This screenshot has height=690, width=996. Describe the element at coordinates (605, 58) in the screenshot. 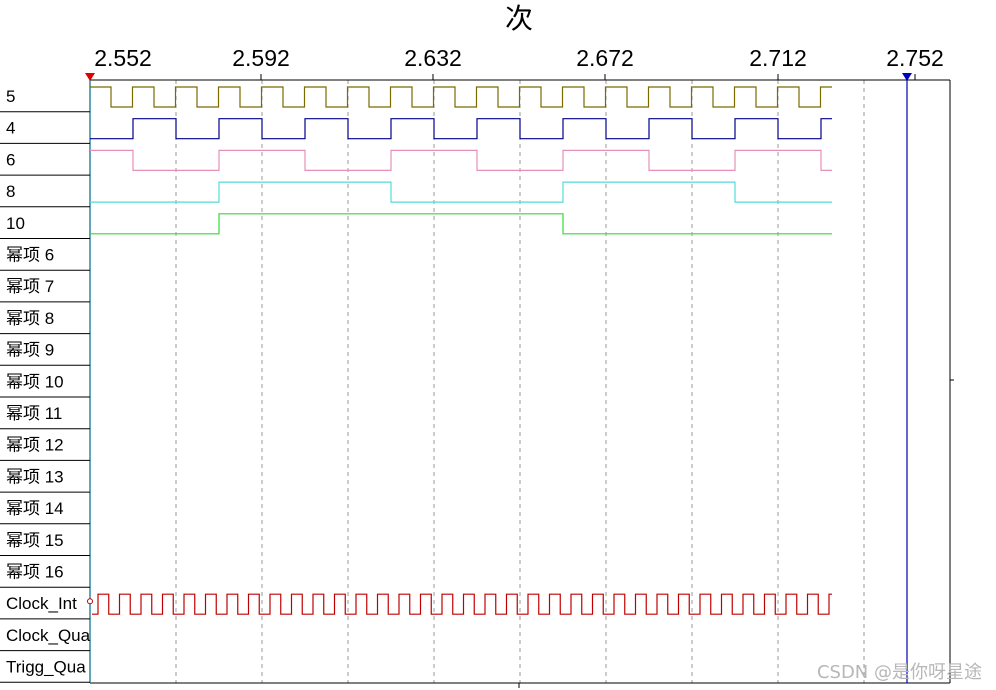

I see `time-tick-label: 2.672` at that location.